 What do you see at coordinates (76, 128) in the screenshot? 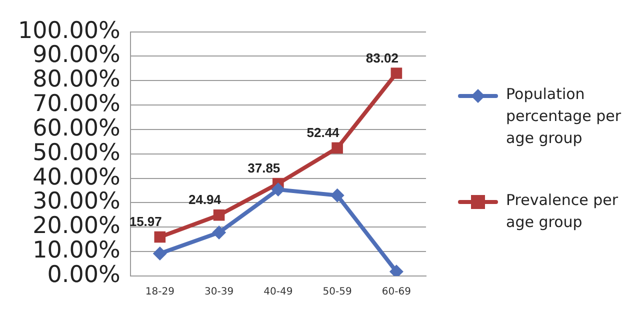
I see `y-tick-label: 60.00%` at bounding box center [76, 128].